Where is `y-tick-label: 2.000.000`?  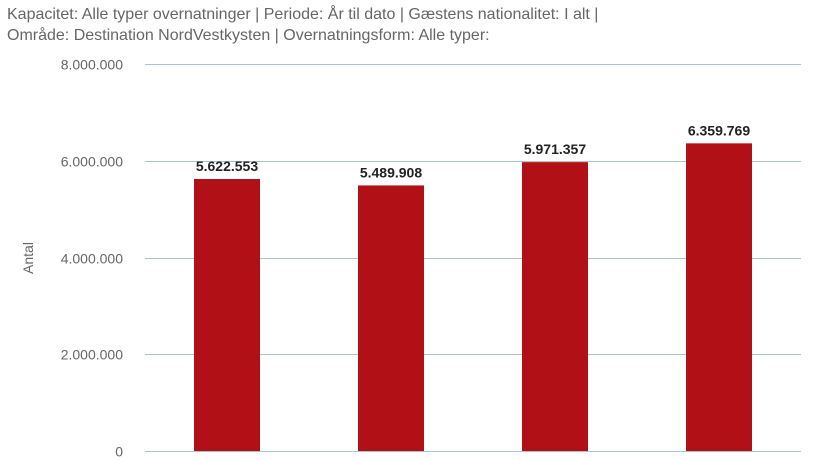
y-tick-label: 2.000.000 is located at coordinates (92, 355).